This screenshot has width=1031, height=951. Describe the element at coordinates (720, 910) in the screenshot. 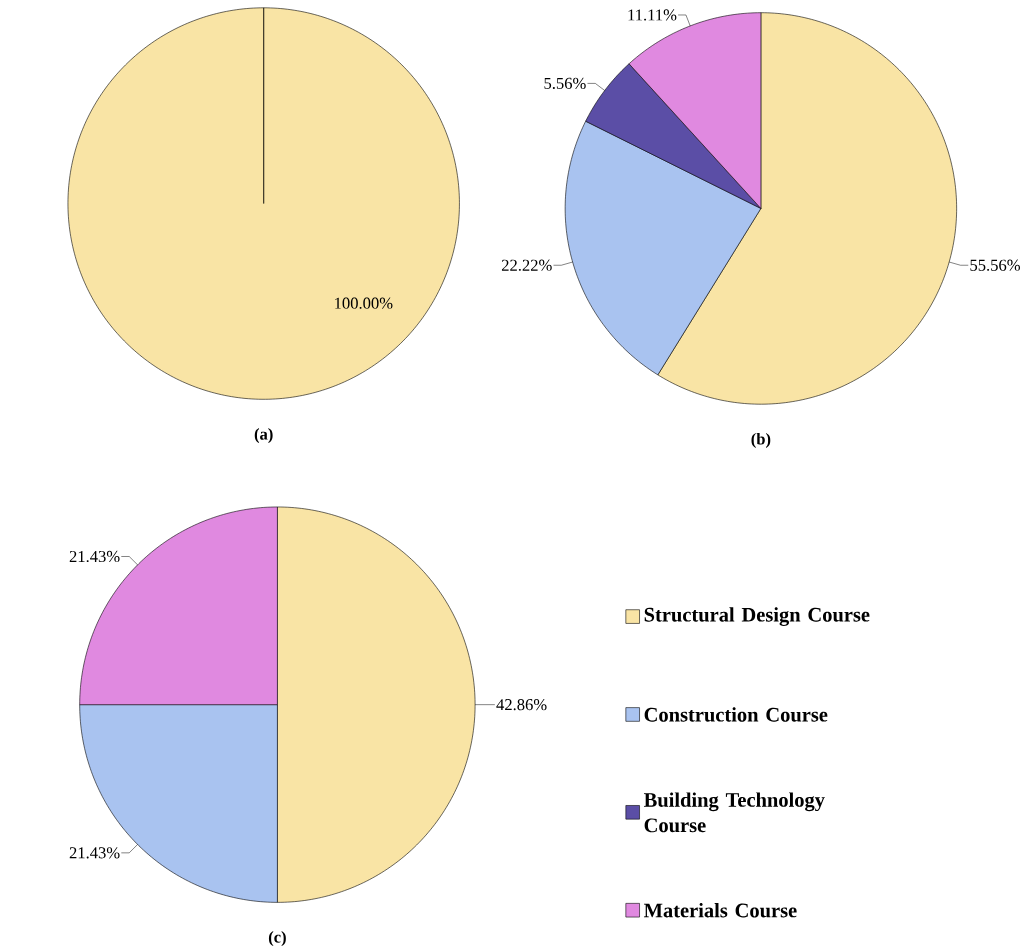

I see `legend-label: Materials Course` at that location.